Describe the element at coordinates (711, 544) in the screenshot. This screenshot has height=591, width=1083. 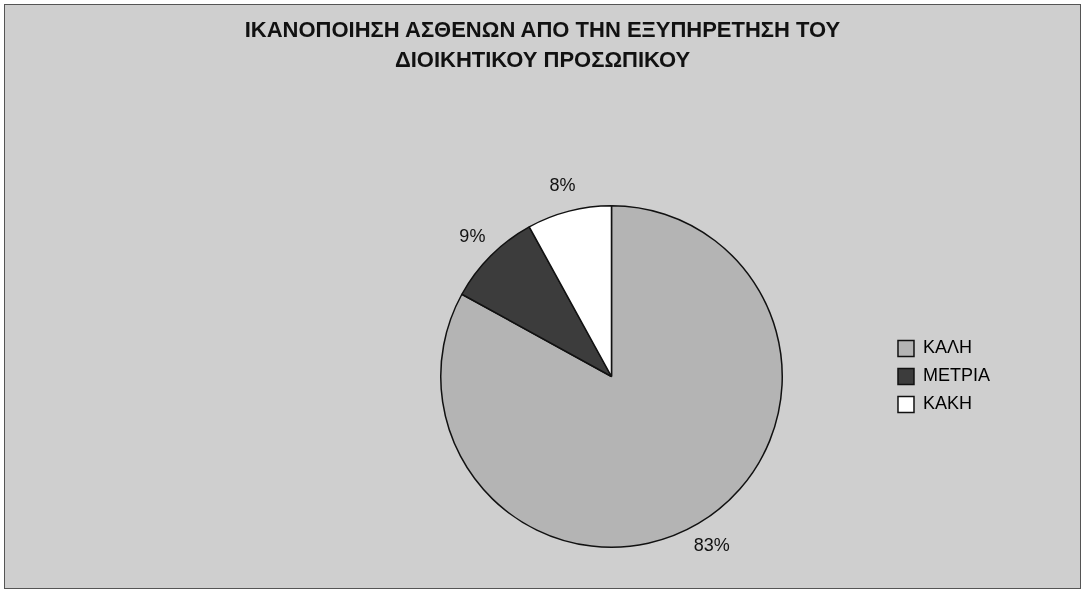
I see `data-label: 83%` at that location.